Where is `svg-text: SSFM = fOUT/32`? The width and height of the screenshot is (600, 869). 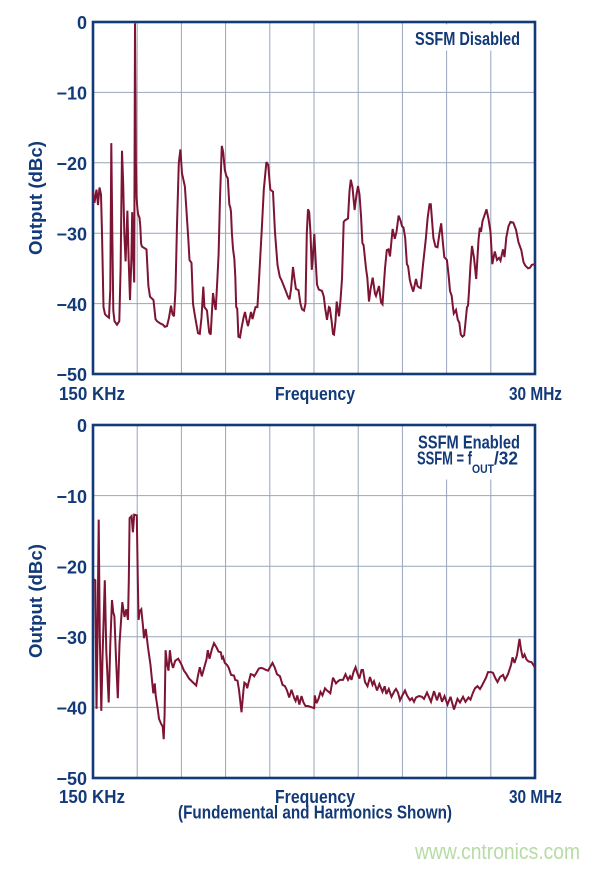
svg-text: SSFM = fOUT/32 is located at coordinates (467, 463).